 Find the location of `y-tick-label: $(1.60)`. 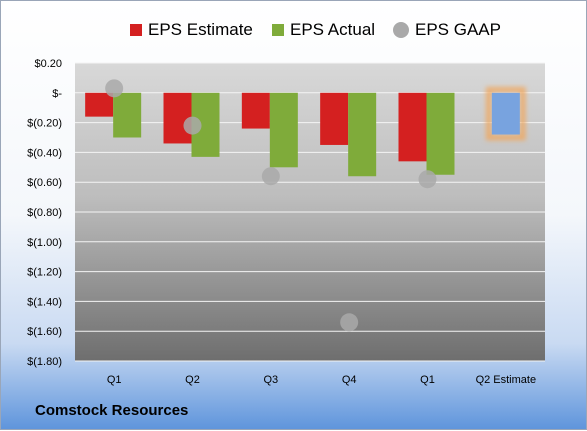

y-tick-label: $(1.60) is located at coordinates (44, 332).